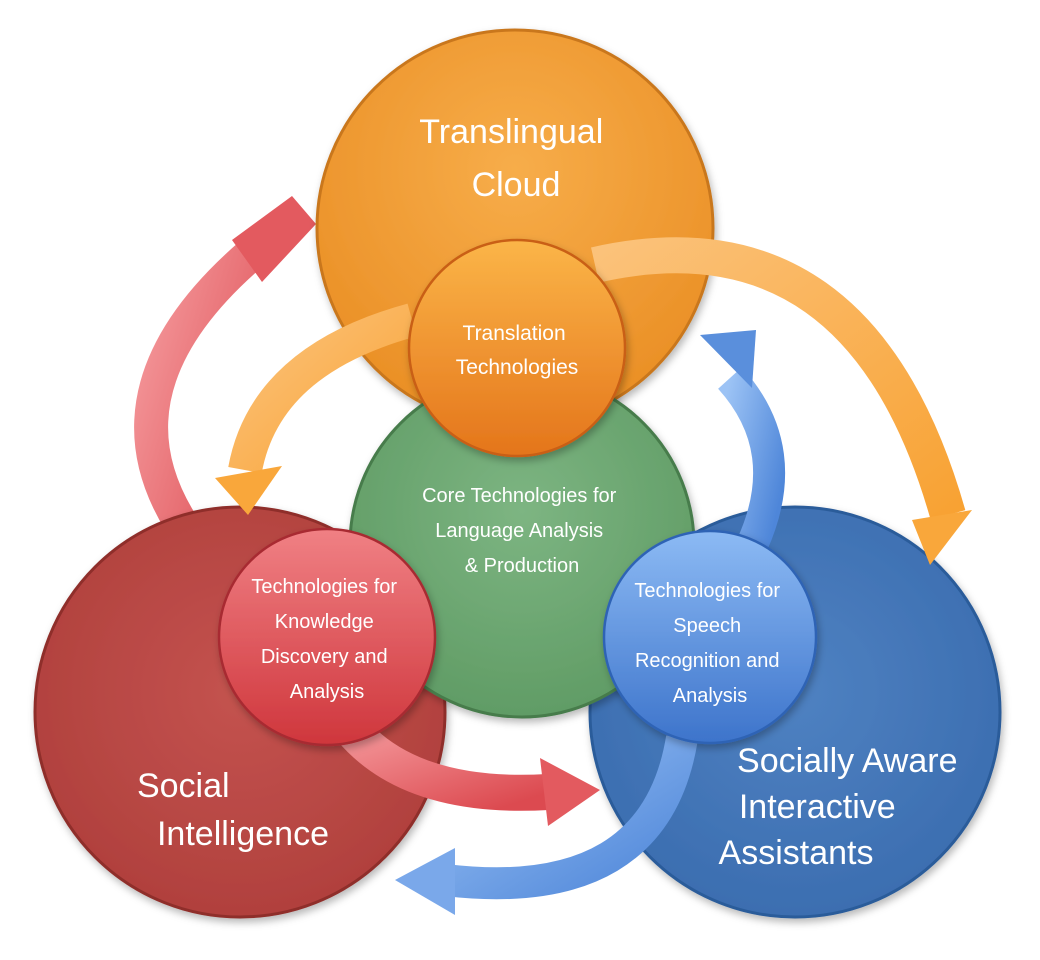 The width and height of the screenshot is (1040, 960). I want to click on knowledge-technologies-circle, so click(327, 637).